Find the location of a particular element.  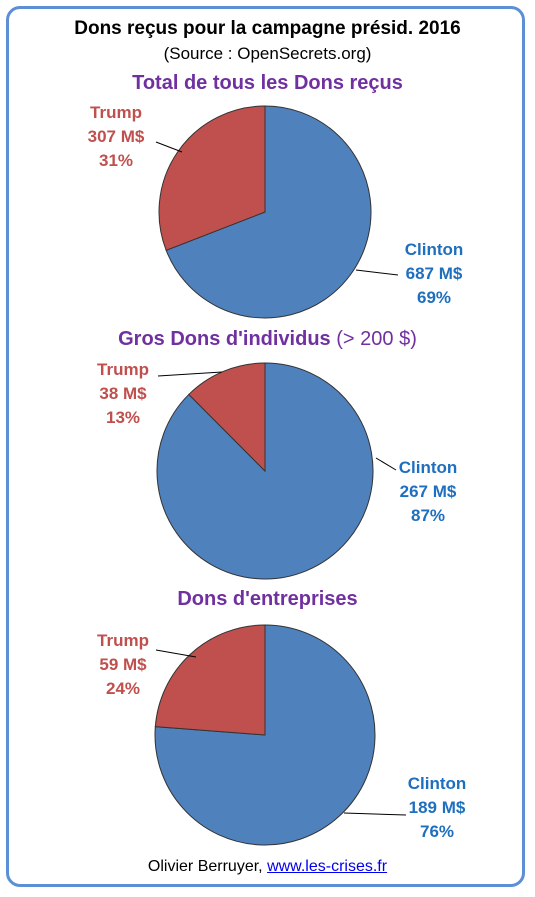

label-trump-name-1: Trump is located at coordinates (123, 369).